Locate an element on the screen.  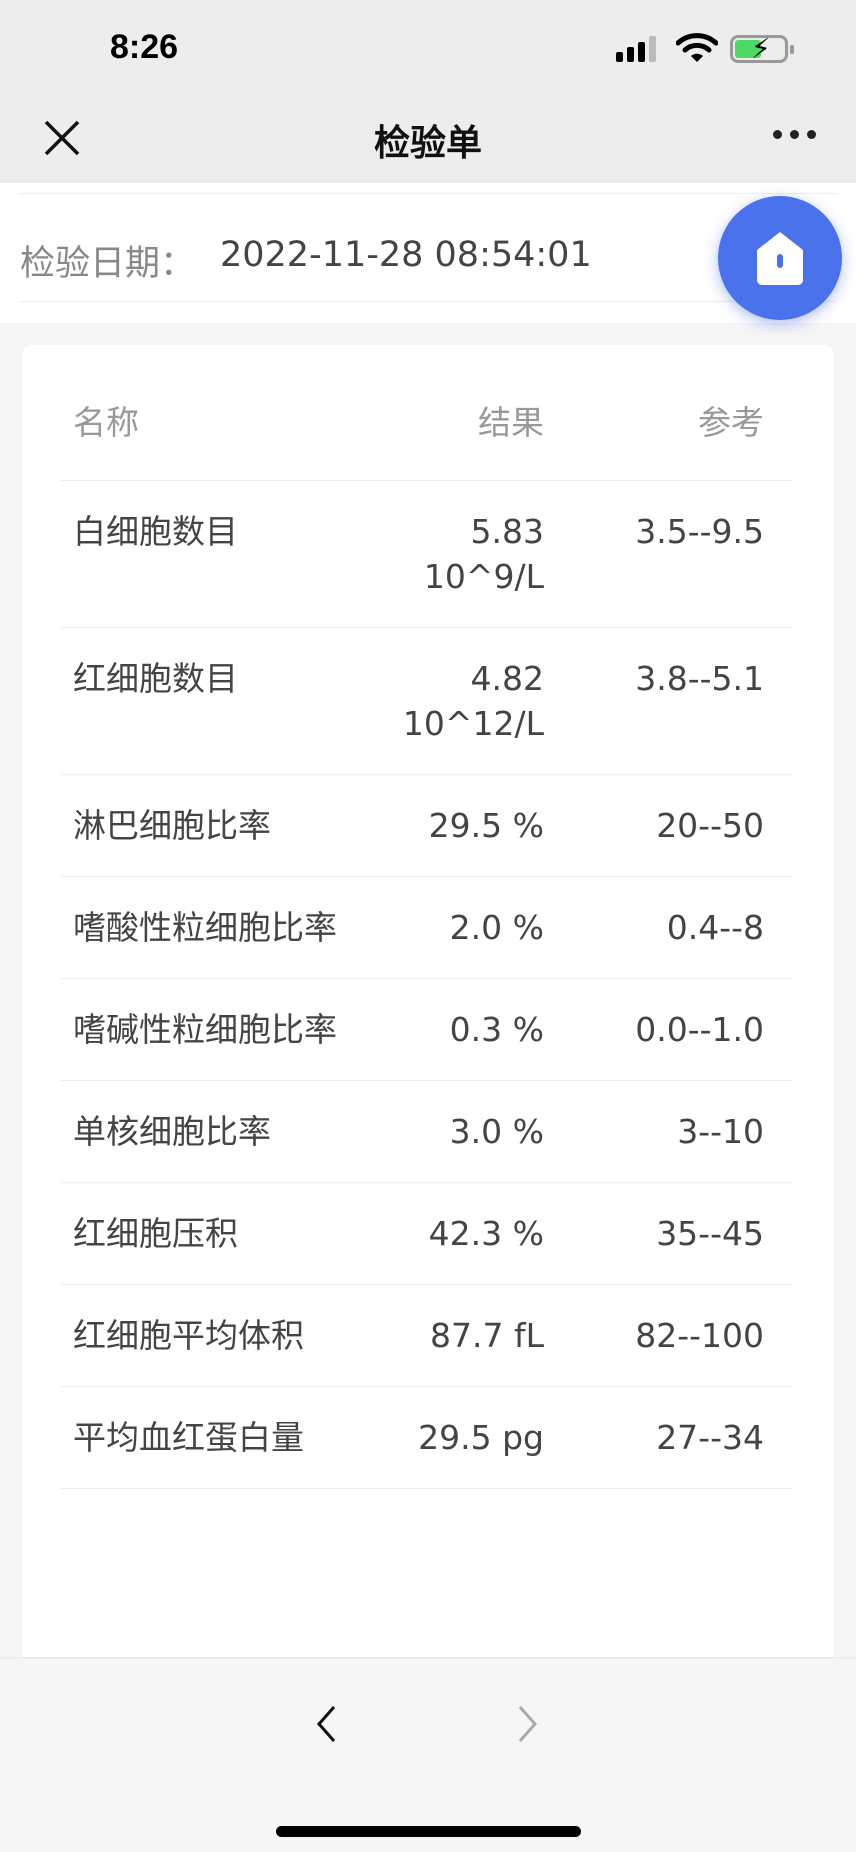
row-reference: 3.8--5.1 is located at coordinates (699, 678).